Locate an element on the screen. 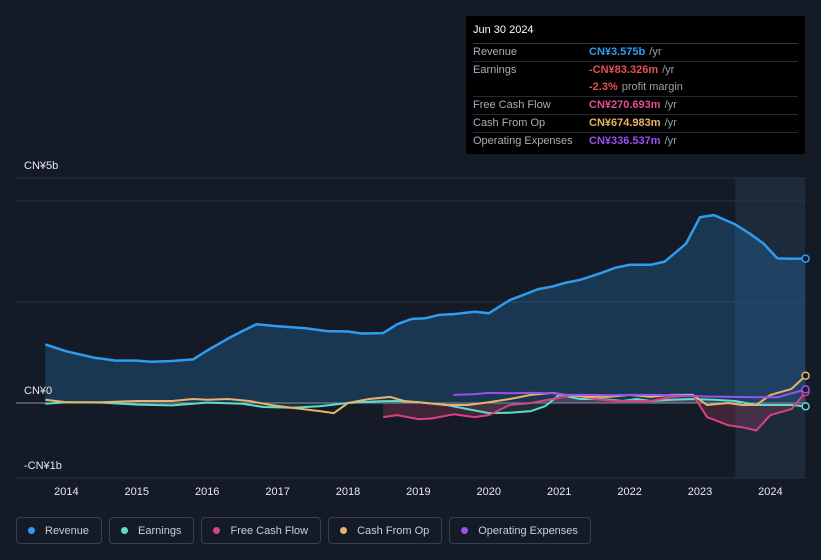  tooltip-value: CN¥674.983m is located at coordinates (625, 123).